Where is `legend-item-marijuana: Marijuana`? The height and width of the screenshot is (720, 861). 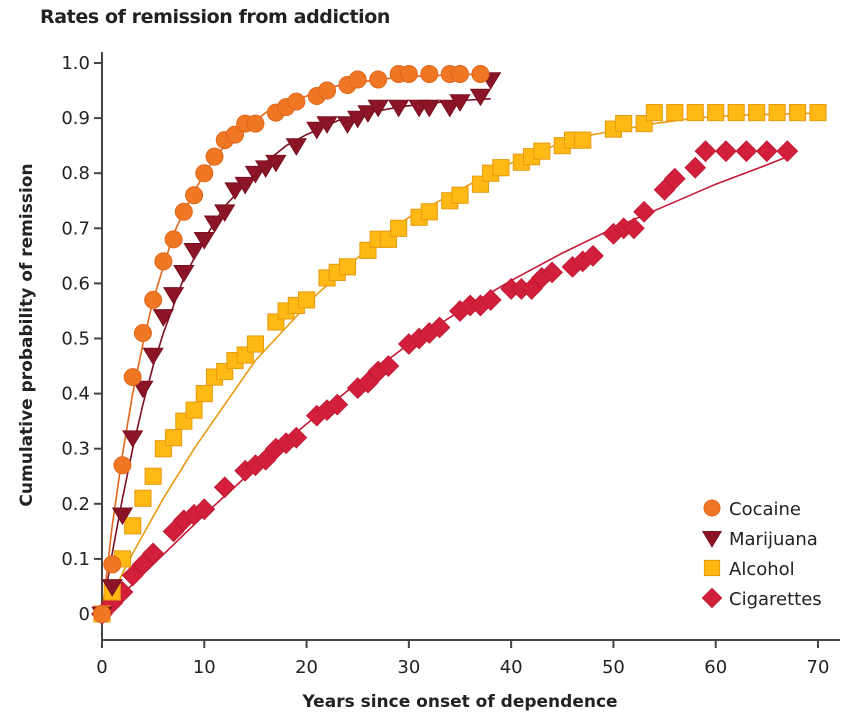
legend-item-marijuana: Marijuana is located at coordinates (759, 539).